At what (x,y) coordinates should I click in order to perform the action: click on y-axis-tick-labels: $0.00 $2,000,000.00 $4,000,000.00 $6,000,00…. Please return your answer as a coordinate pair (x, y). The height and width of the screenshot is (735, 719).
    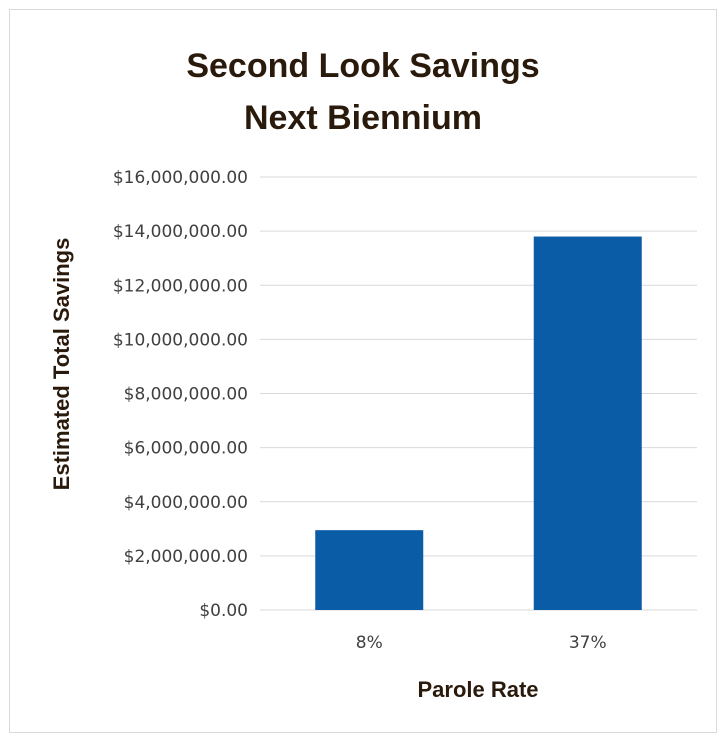
    Looking at the image, I should click on (180, 394).